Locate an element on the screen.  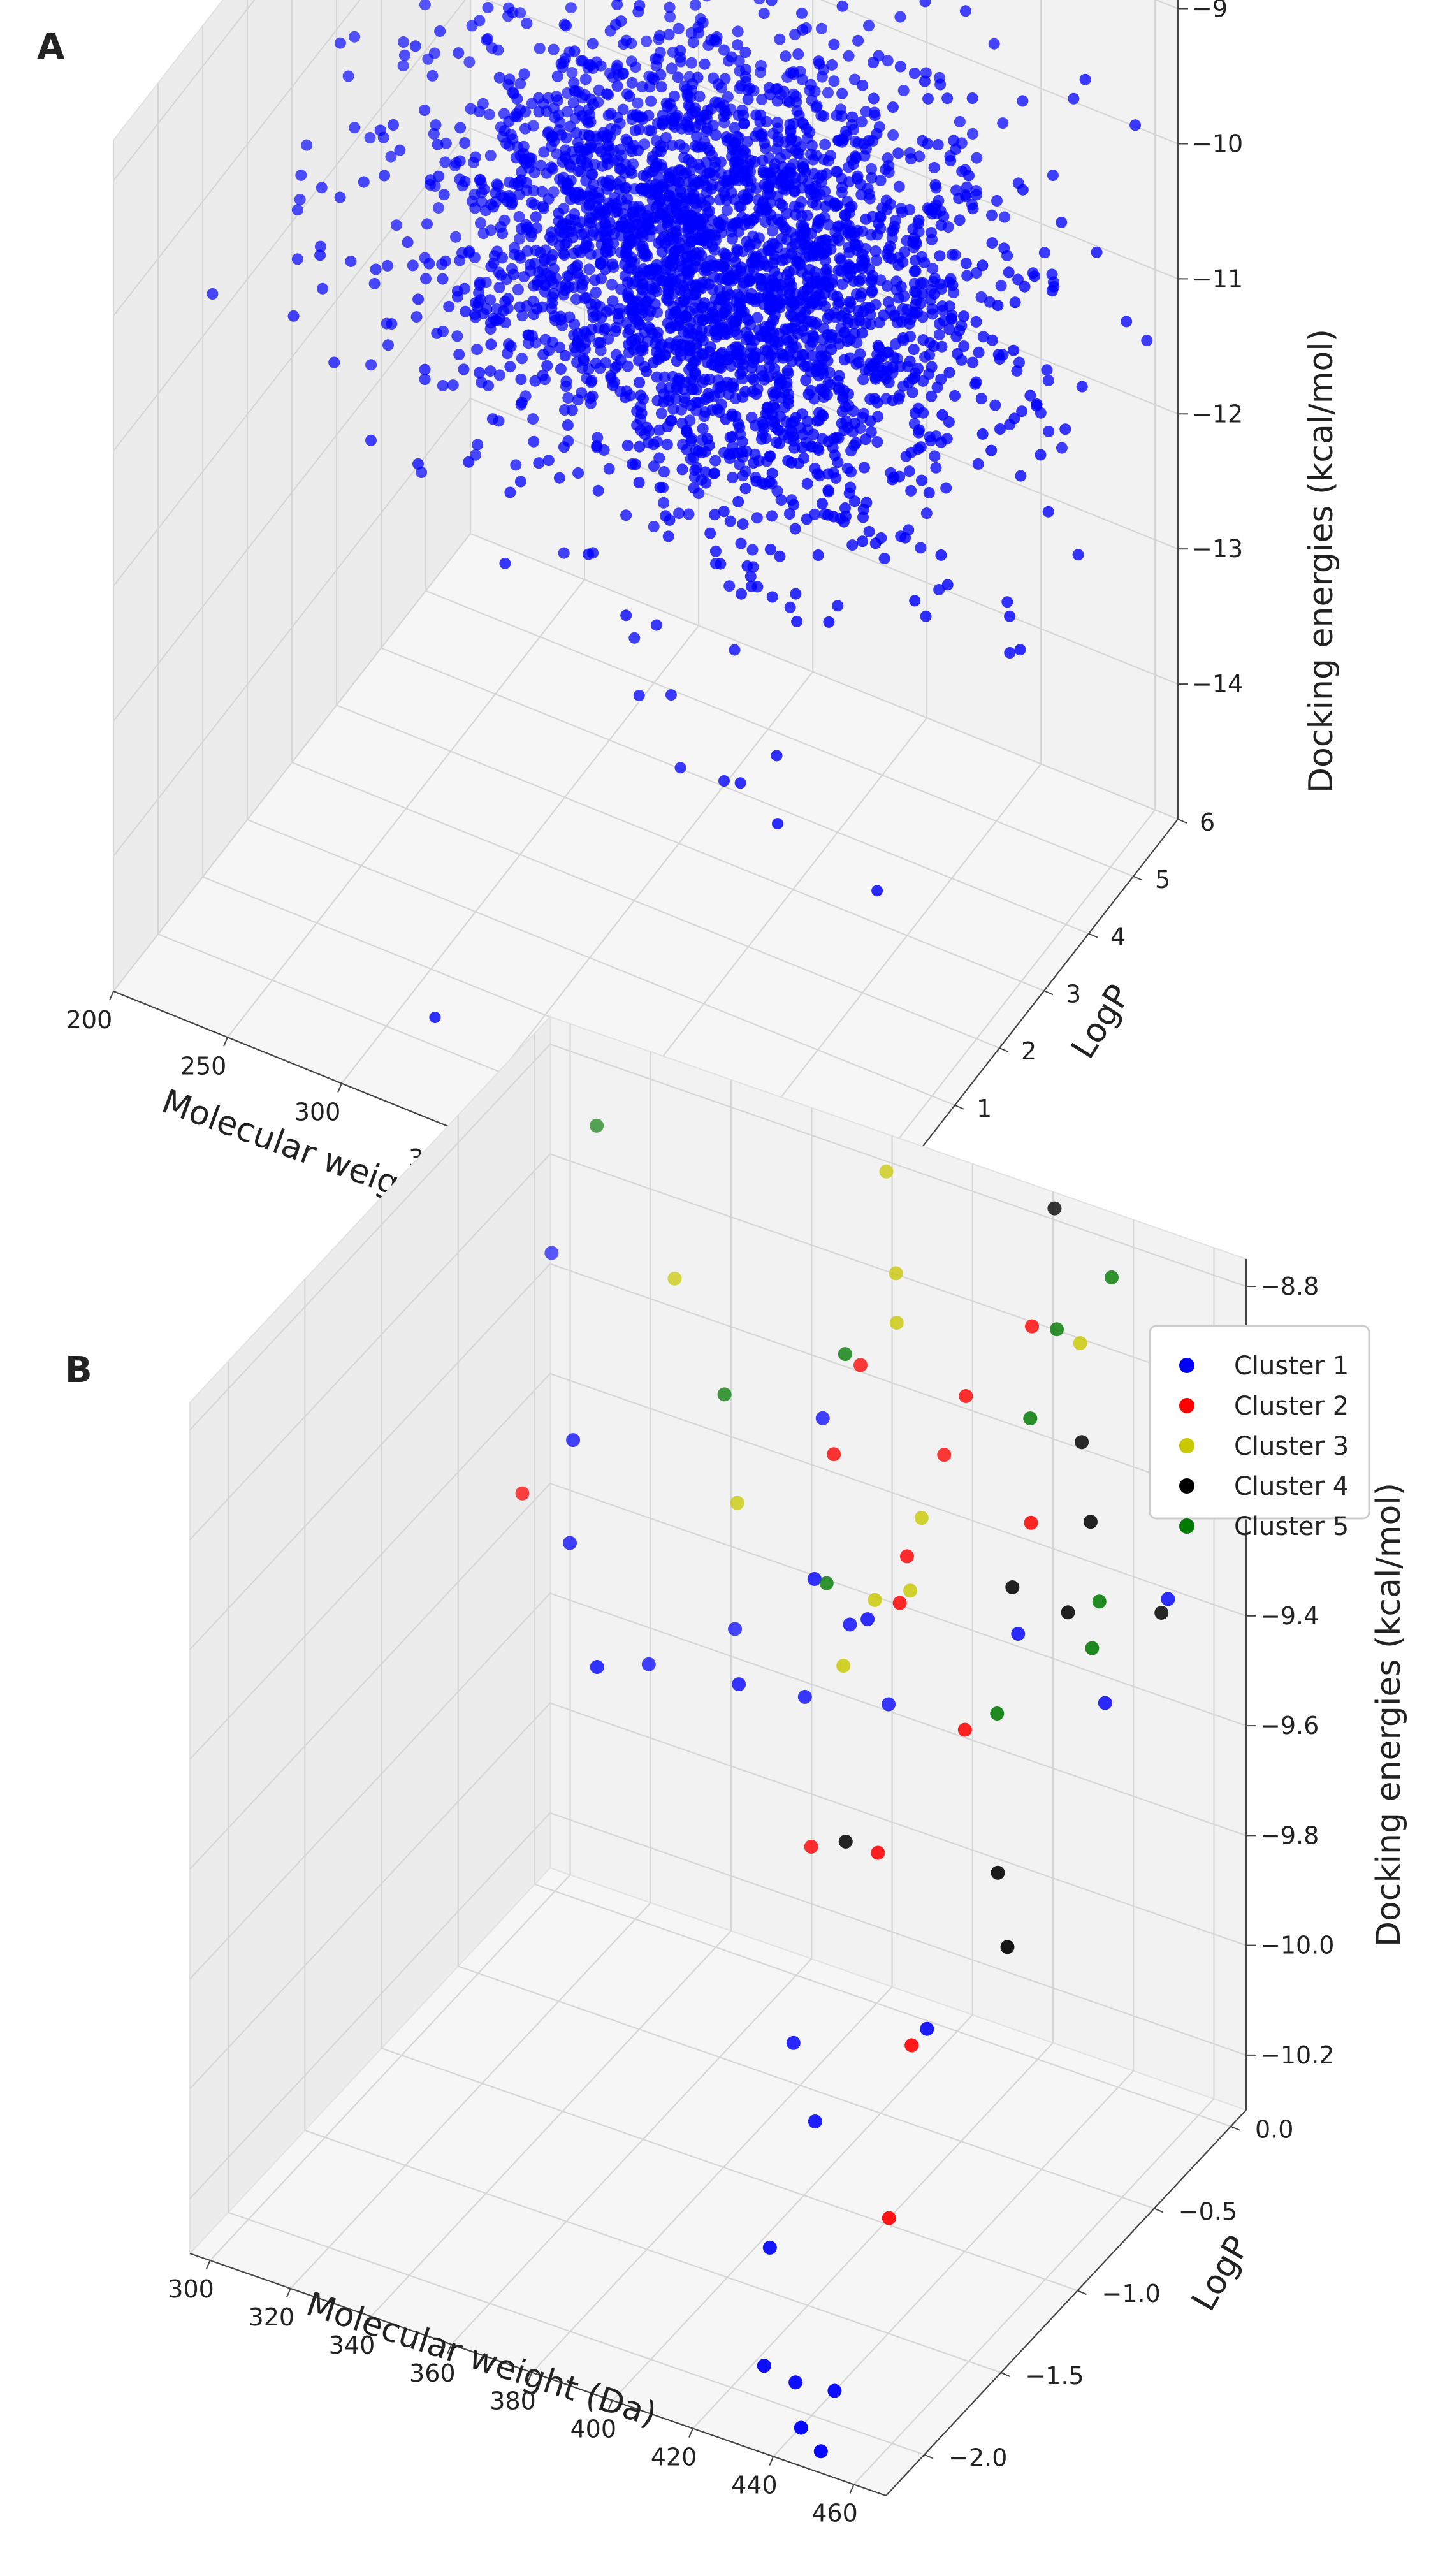
legend-frame is located at coordinates (1259, 1422).